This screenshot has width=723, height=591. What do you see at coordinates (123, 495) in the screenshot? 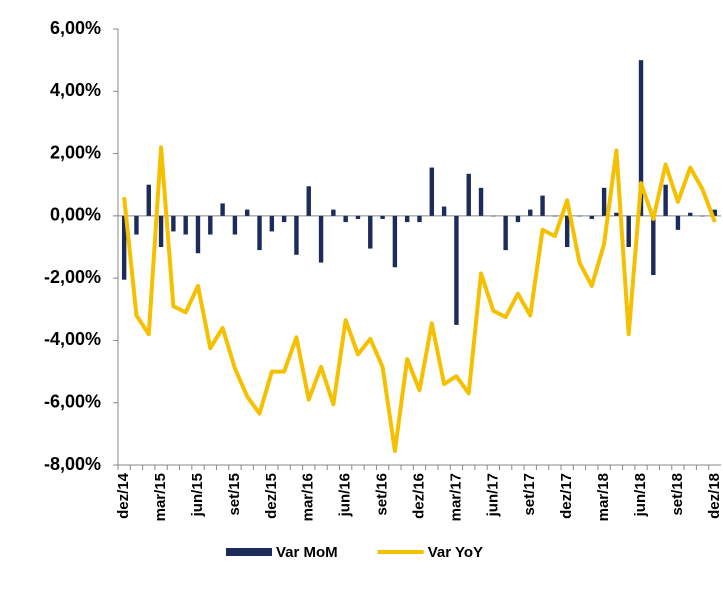
I see `x-tick-label: dez/14` at bounding box center [123, 495].